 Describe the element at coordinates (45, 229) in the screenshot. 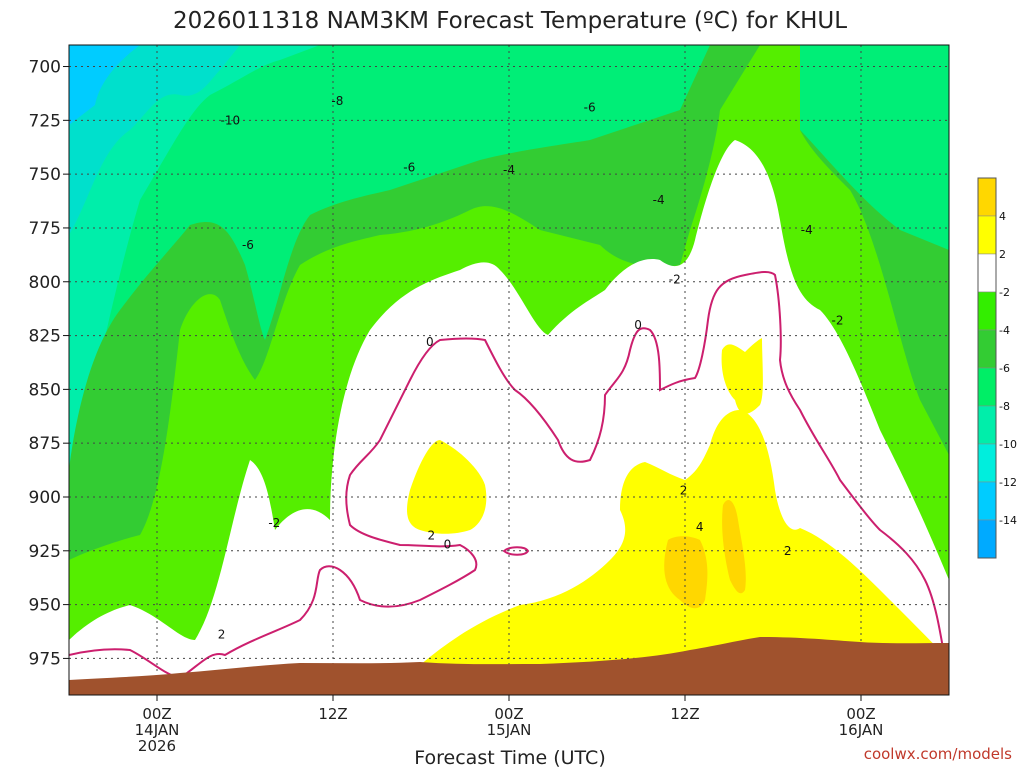

I see `y-tick-label: 775` at that location.